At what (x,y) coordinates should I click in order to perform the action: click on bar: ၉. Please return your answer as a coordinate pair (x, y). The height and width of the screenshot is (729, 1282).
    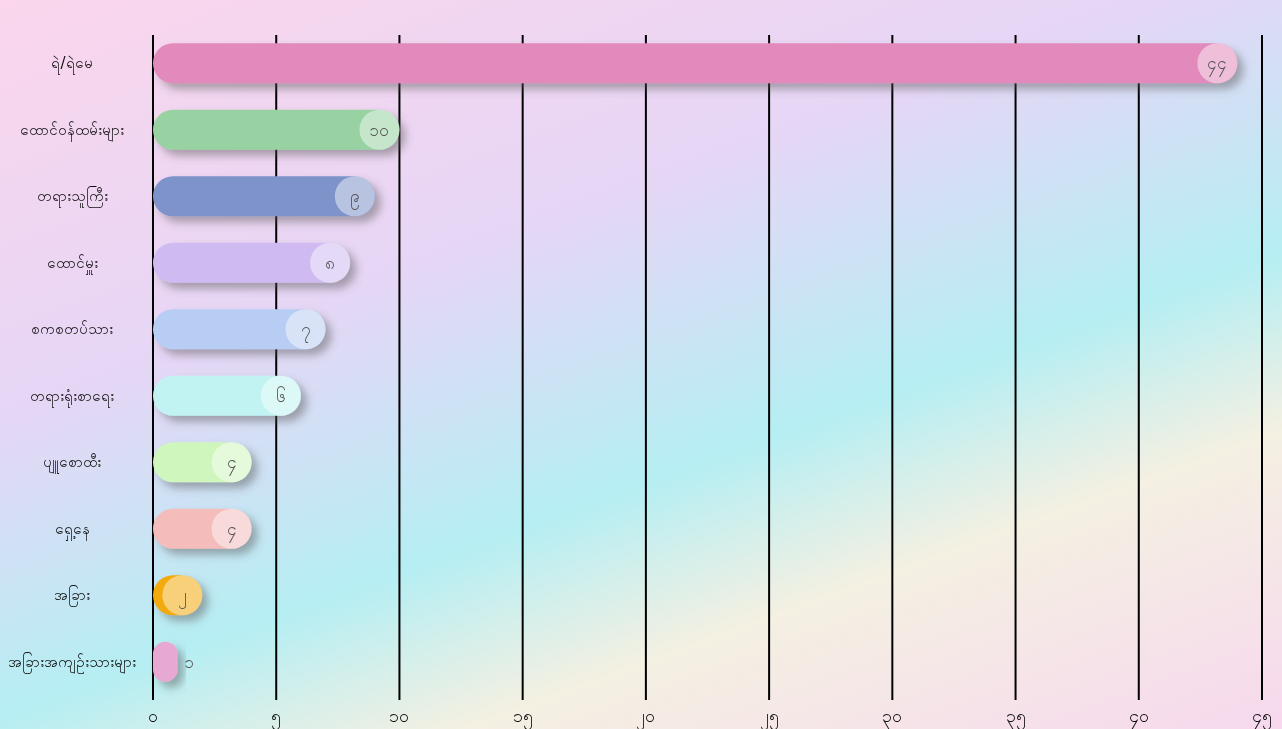
    Looking at the image, I should click on (264, 196).